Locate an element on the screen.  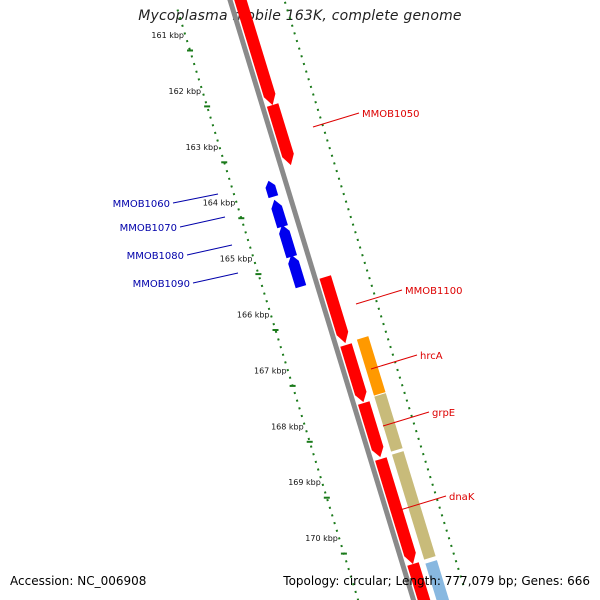
gene-leader-line-MMOB1080 is located at coordinates (209, 250).